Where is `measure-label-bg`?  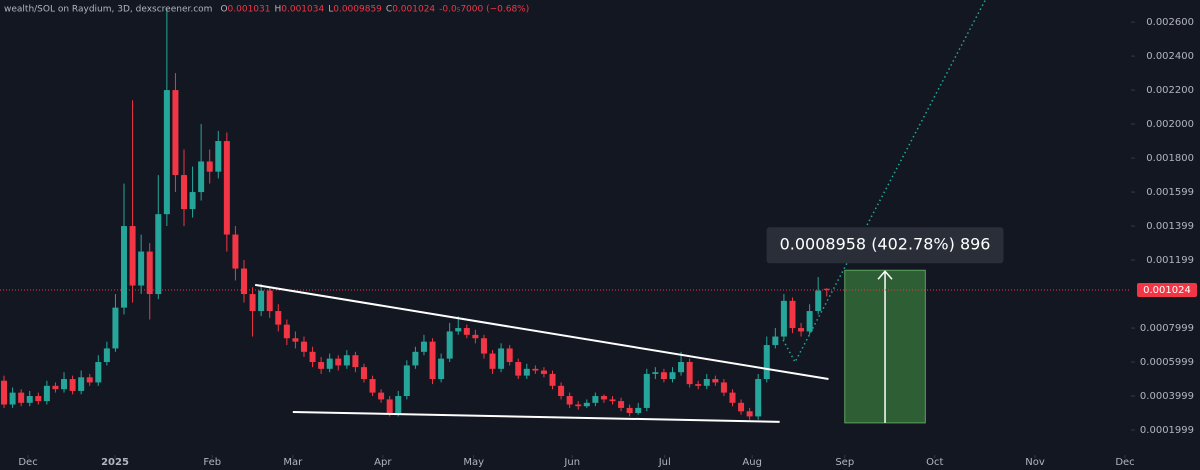
measure-label-bg is located at coordinates (885, 245).